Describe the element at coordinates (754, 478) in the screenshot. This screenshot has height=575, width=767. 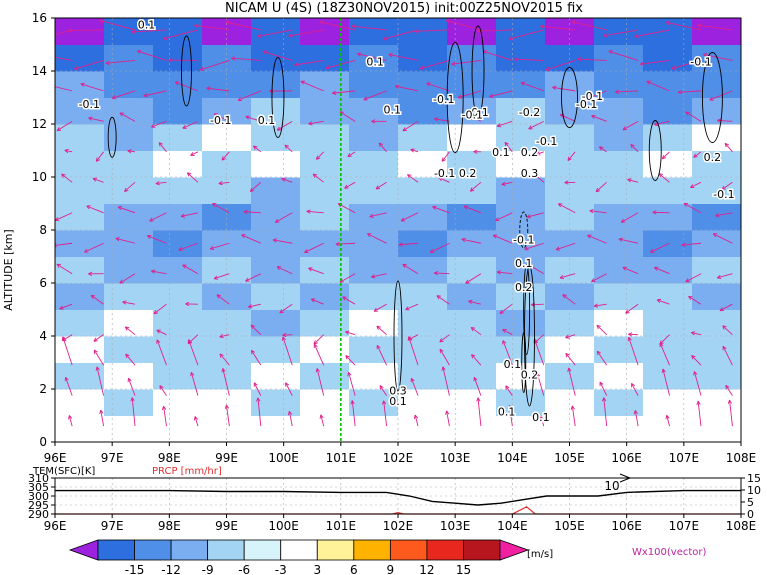
I see `sub-right-tick-label: 15` at that location.